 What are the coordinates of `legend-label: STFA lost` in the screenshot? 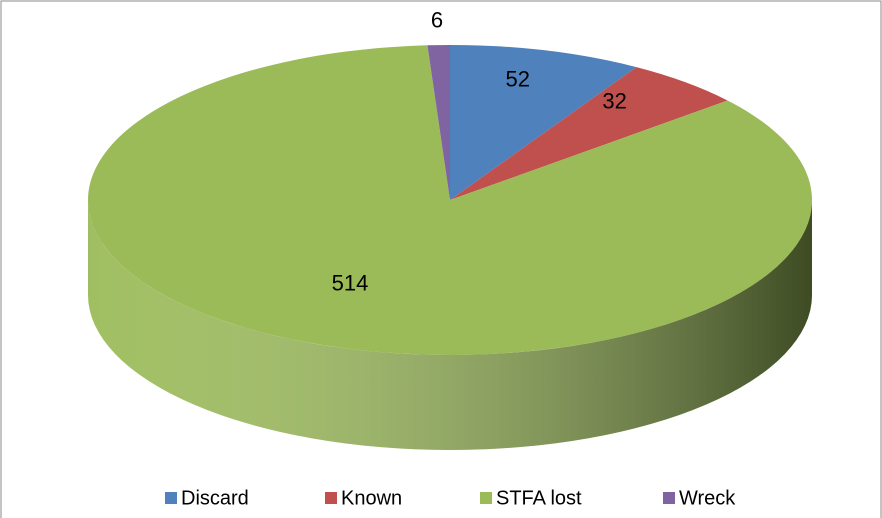 It's located at (539, 498).